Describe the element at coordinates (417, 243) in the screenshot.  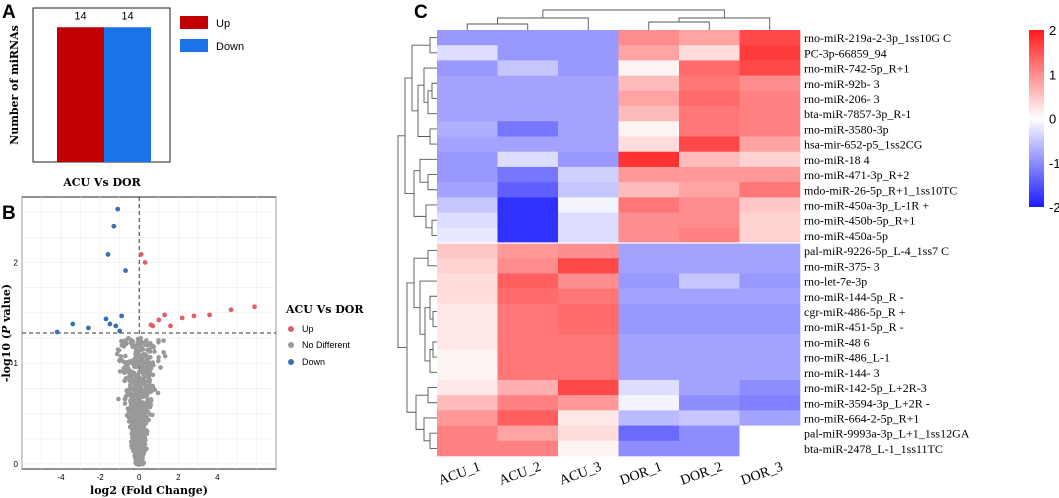
I see `row-dendrogram` at that location.